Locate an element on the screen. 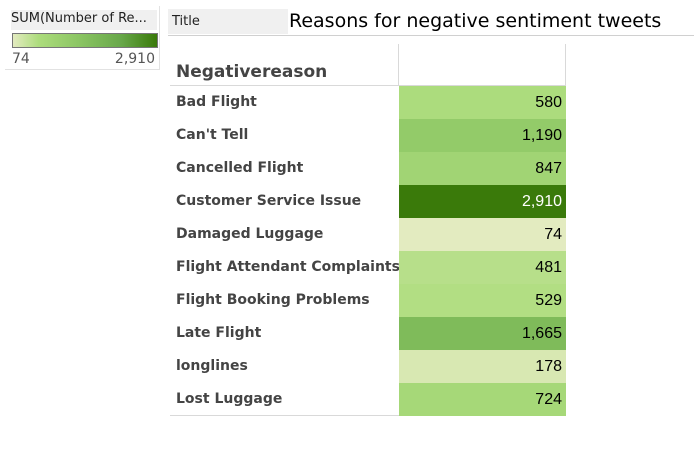  table-row: Damaged Luggage 74 is located at coordinates (368, 234).